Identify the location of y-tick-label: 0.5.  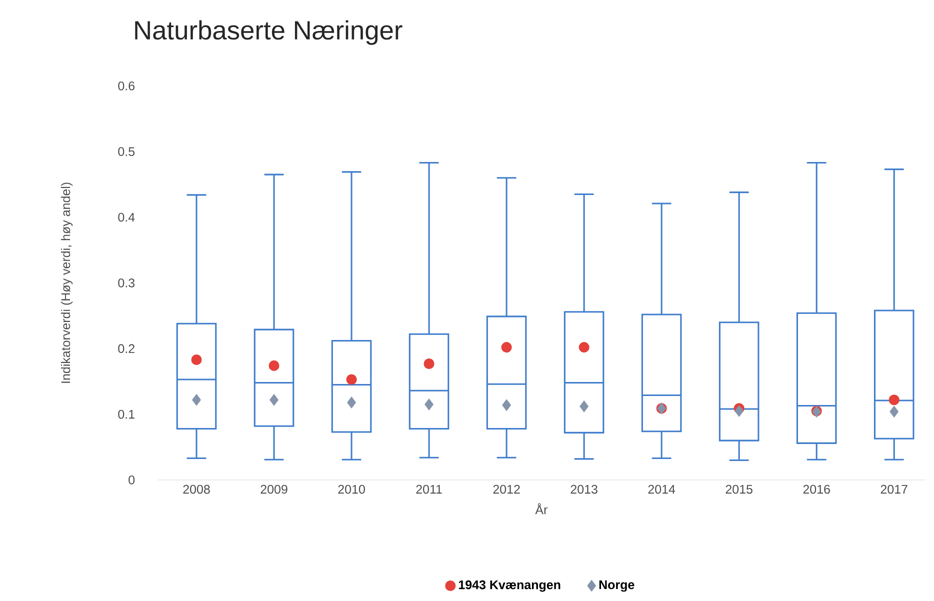
(126, 151).